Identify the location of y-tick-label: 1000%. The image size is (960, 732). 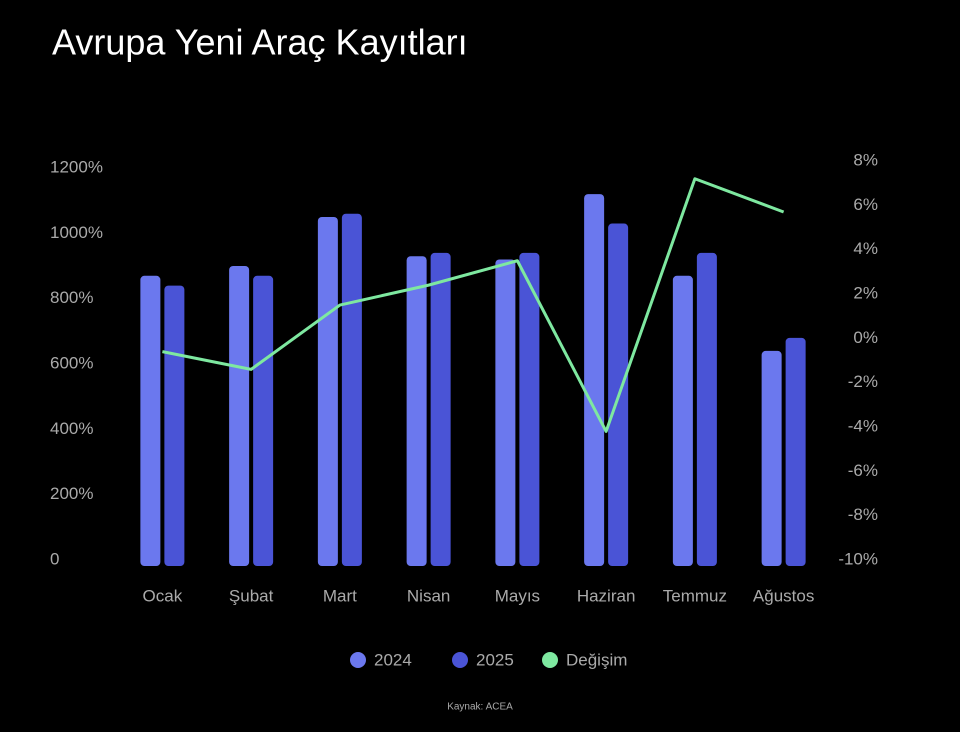
(76, 232).